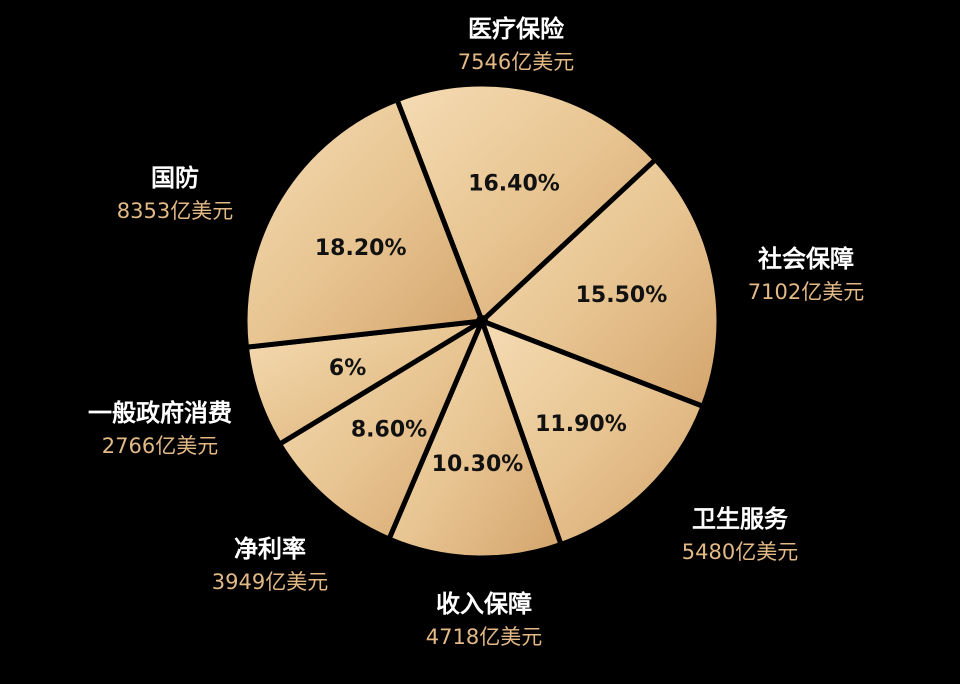 The height and width of the screenshot is (684, 960). What do you see at coordinates (622, 295) in the screenshot?
I see `slice-percent-label: 15.50%` at bounding box center [622, 295].